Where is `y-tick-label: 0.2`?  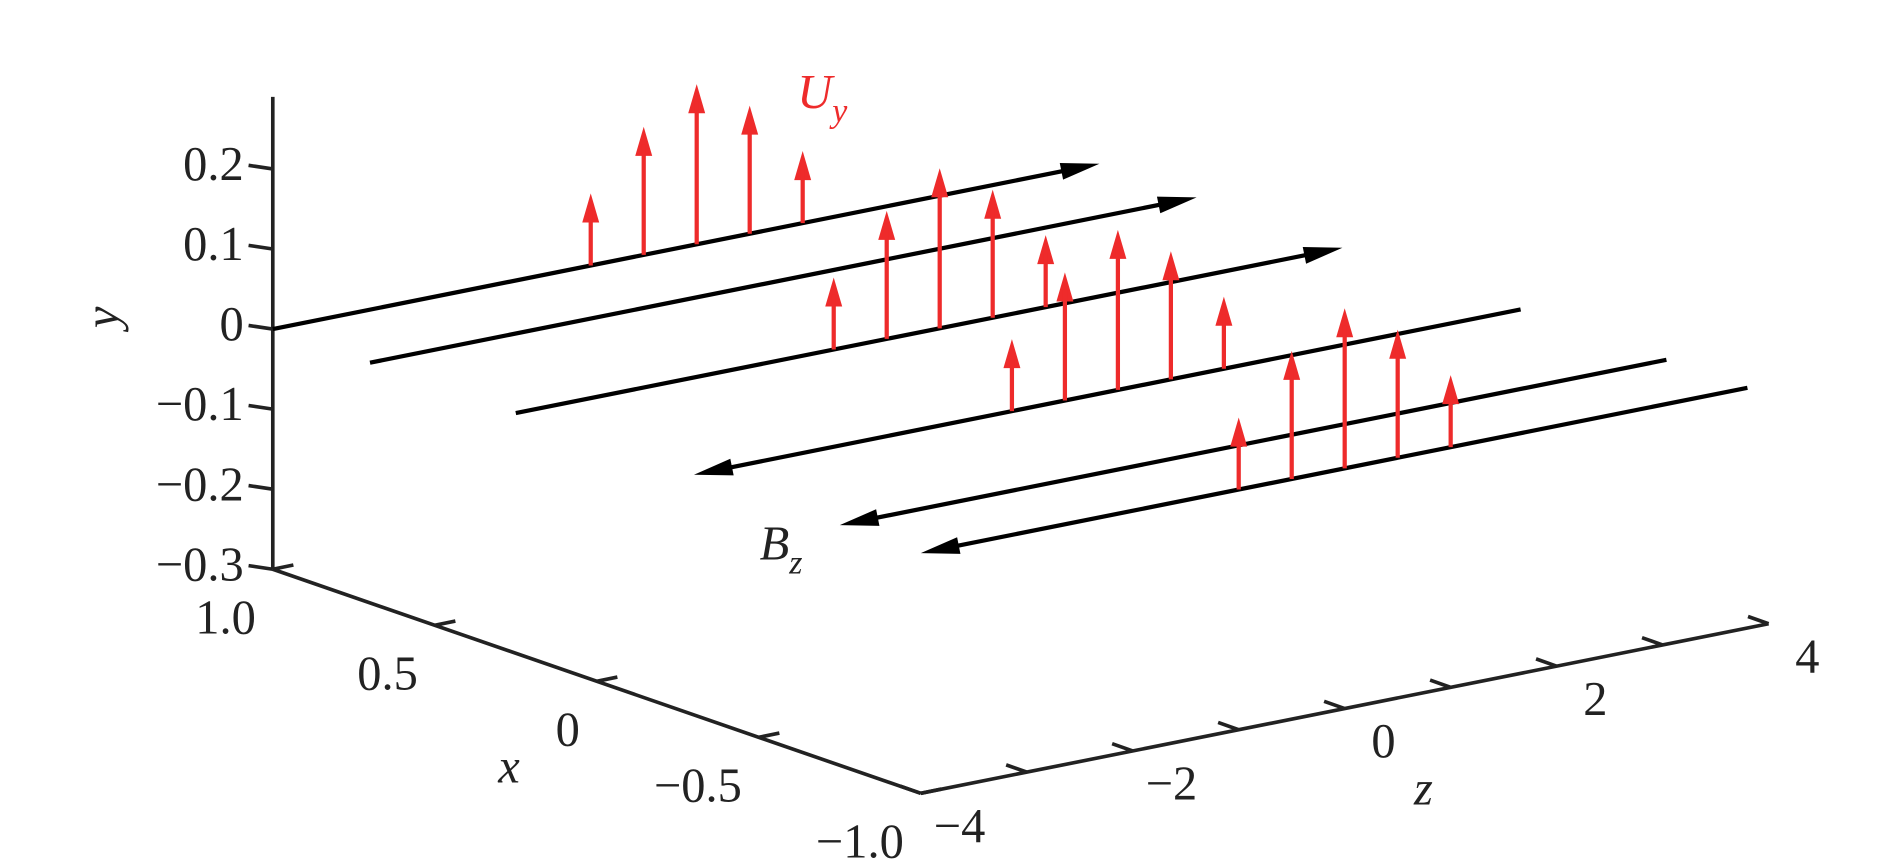 y-tick-label: 0.2 is located at coordinates (213, 164).